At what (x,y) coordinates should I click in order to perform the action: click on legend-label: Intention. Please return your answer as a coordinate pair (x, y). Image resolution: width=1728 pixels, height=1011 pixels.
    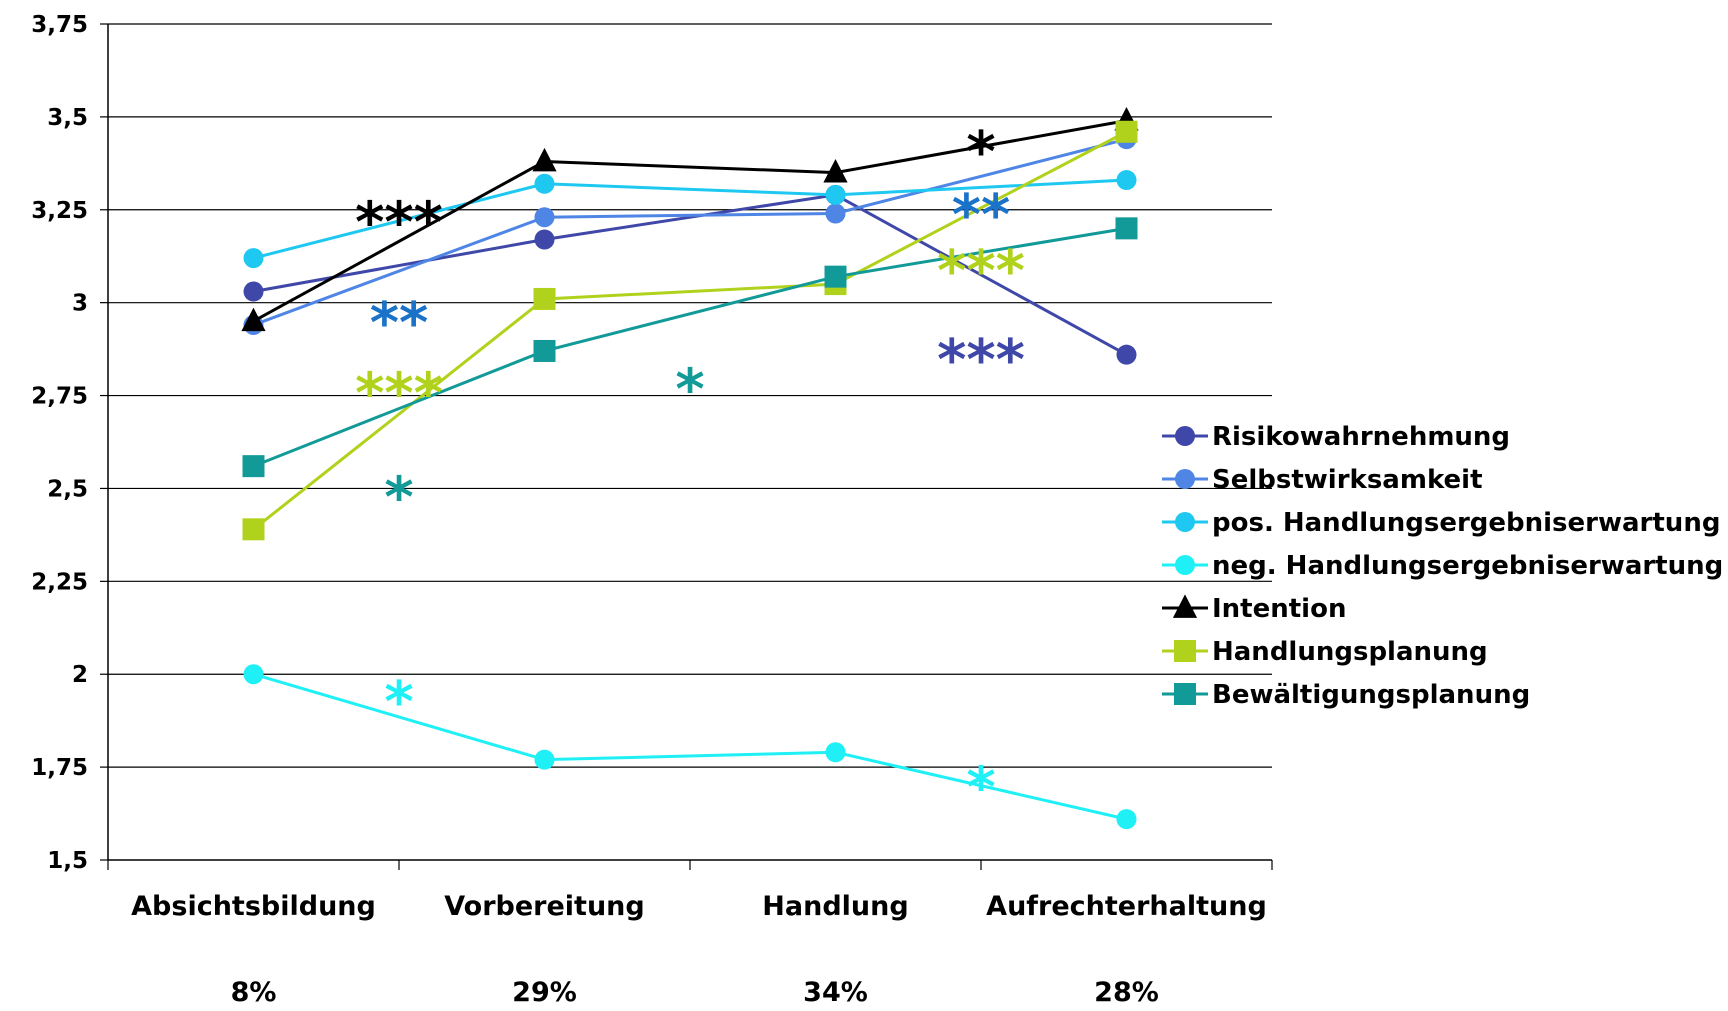
    Looking at the image, I should click on (1279, 609).